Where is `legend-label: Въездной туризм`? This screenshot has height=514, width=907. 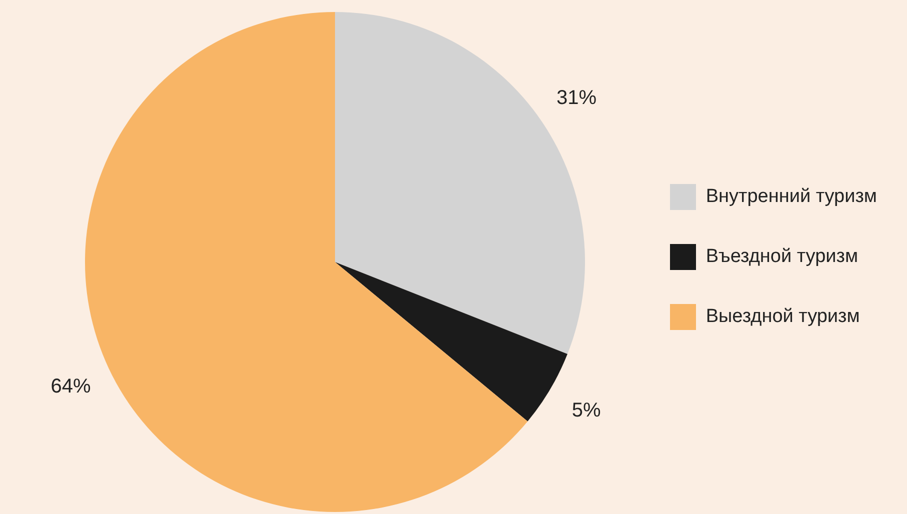
legend-label: Въездной туризм is located at coordinates (782, 256).